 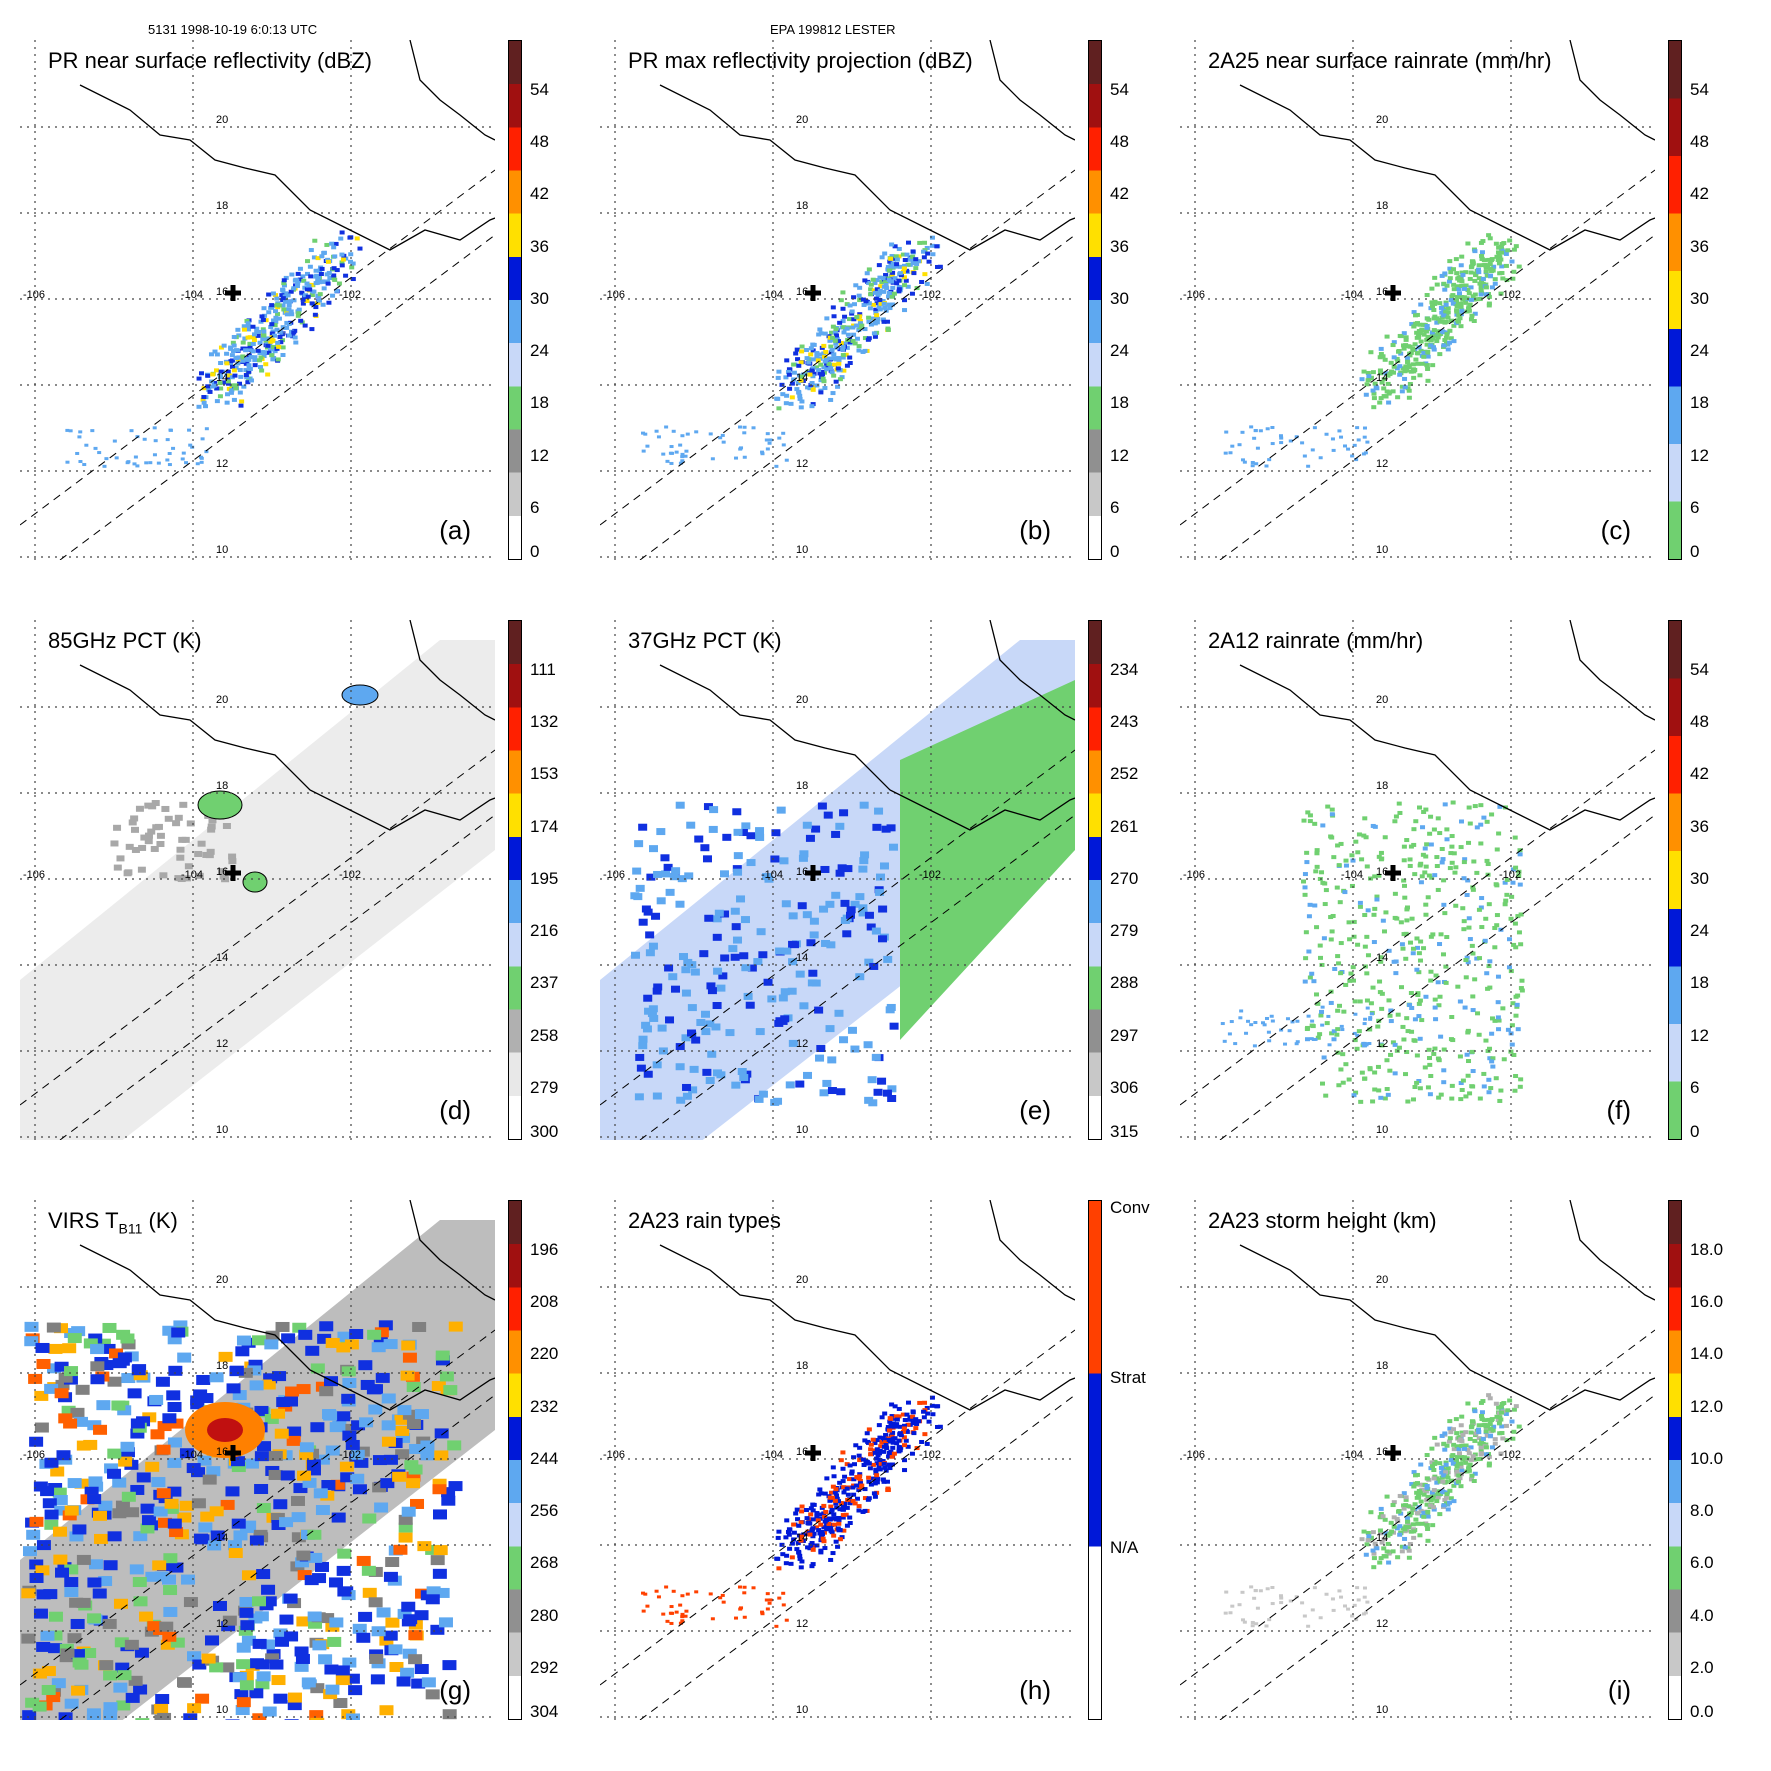 I want to click on map-svg: -106-104-102-100-98-96201816141210, so click(x=257, y=1460).